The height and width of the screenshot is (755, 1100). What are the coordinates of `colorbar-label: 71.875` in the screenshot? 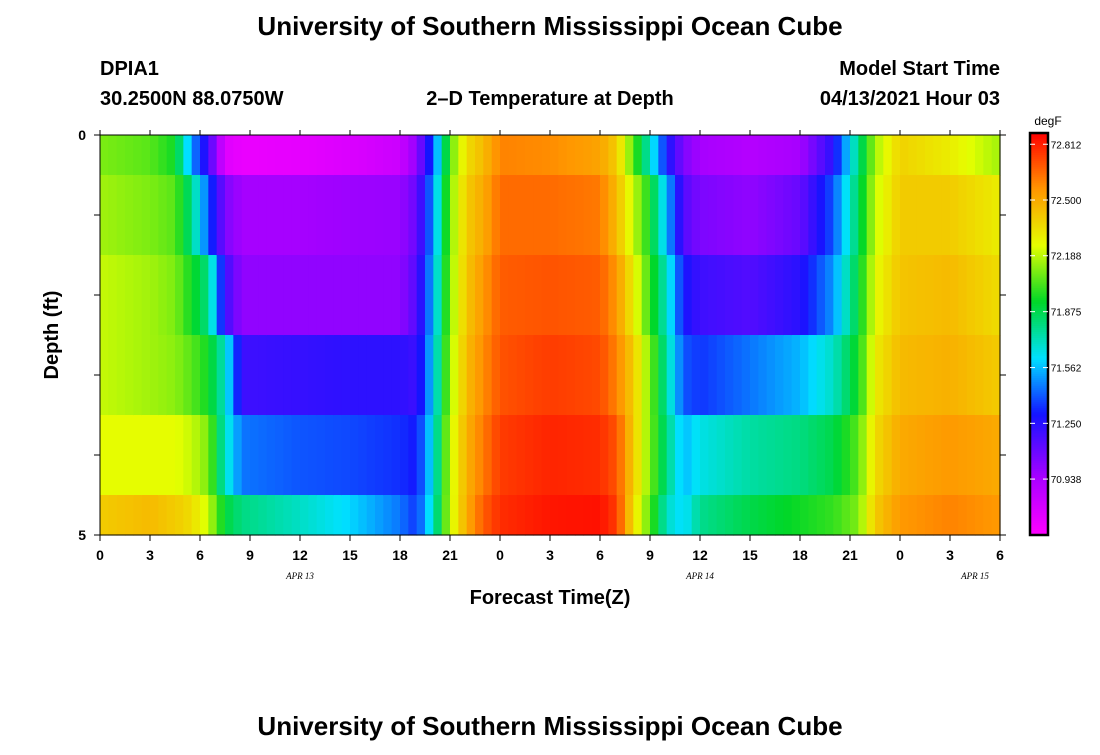 It's located at (1066, 313).